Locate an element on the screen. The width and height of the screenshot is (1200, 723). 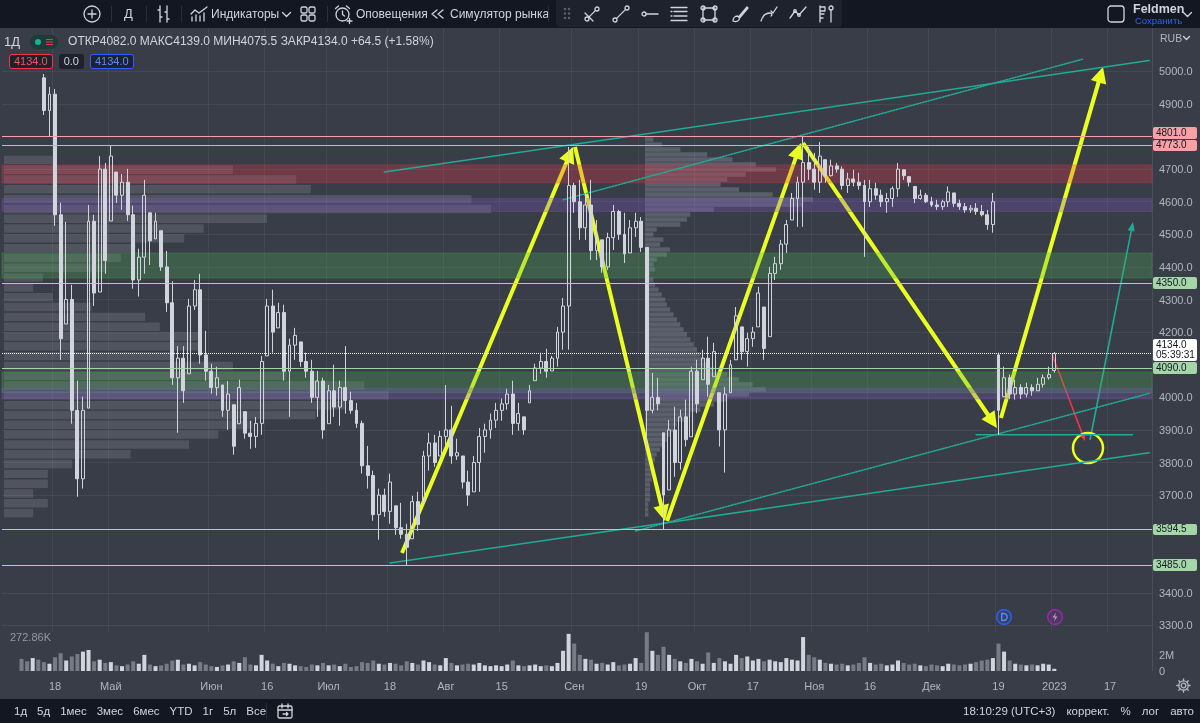
x-tick-label: Дек is located at coordinates (931, 685).